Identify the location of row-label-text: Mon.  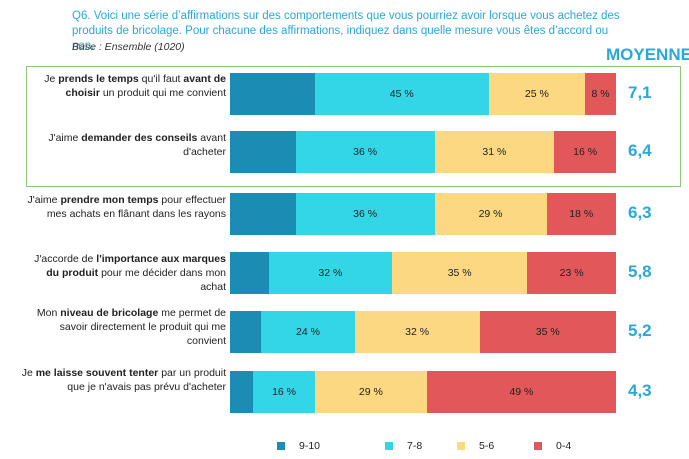
(48, 313).